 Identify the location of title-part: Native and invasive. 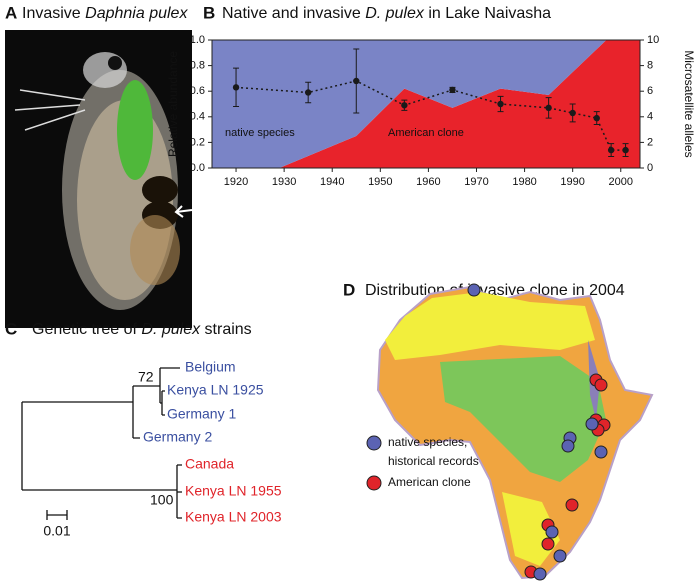
(293, 13).